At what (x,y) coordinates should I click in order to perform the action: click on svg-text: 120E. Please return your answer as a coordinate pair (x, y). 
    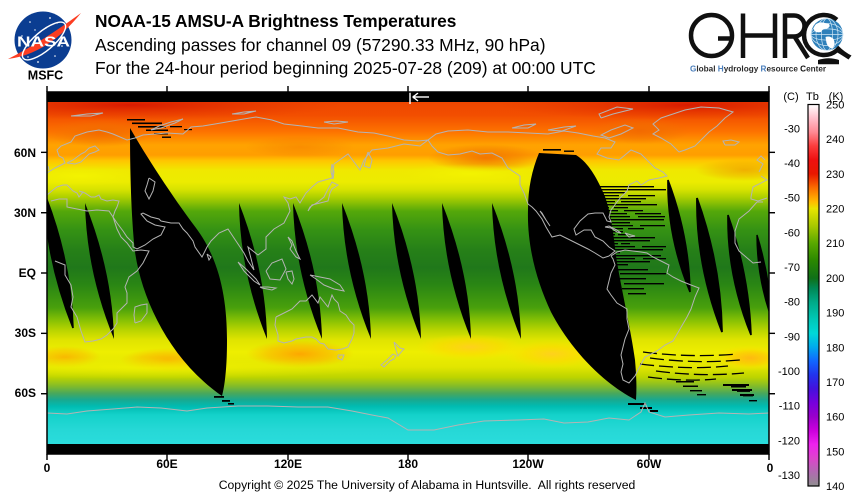
    Looking at the image, I should click on (288, 464).